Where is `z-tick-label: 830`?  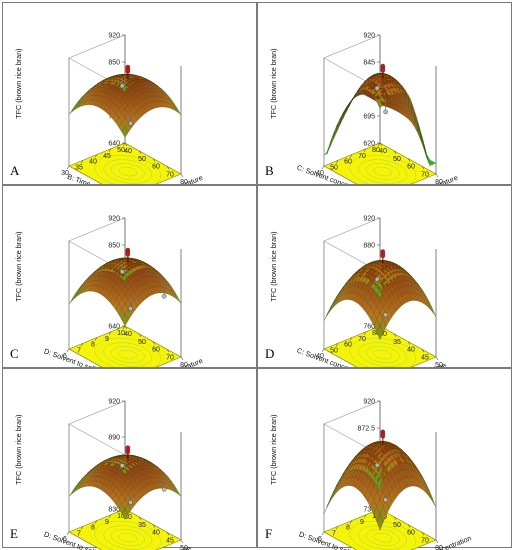
z-tick-label: 830 is located at coordinates (114, 510).